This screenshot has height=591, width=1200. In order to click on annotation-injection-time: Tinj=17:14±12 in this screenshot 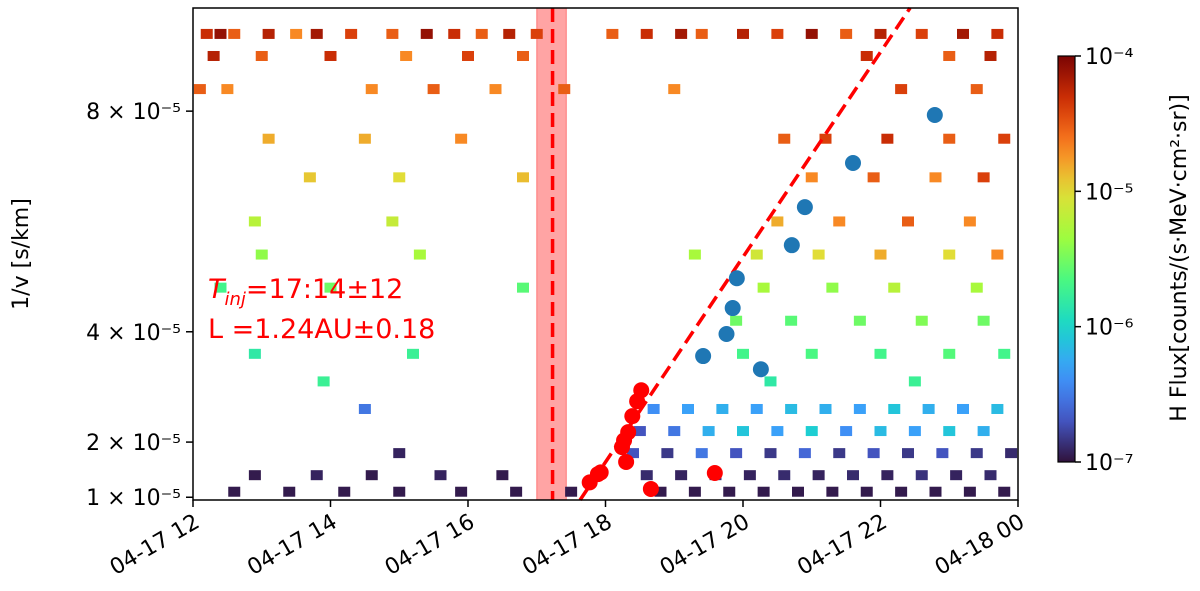, I will do `click(305, 292)`.